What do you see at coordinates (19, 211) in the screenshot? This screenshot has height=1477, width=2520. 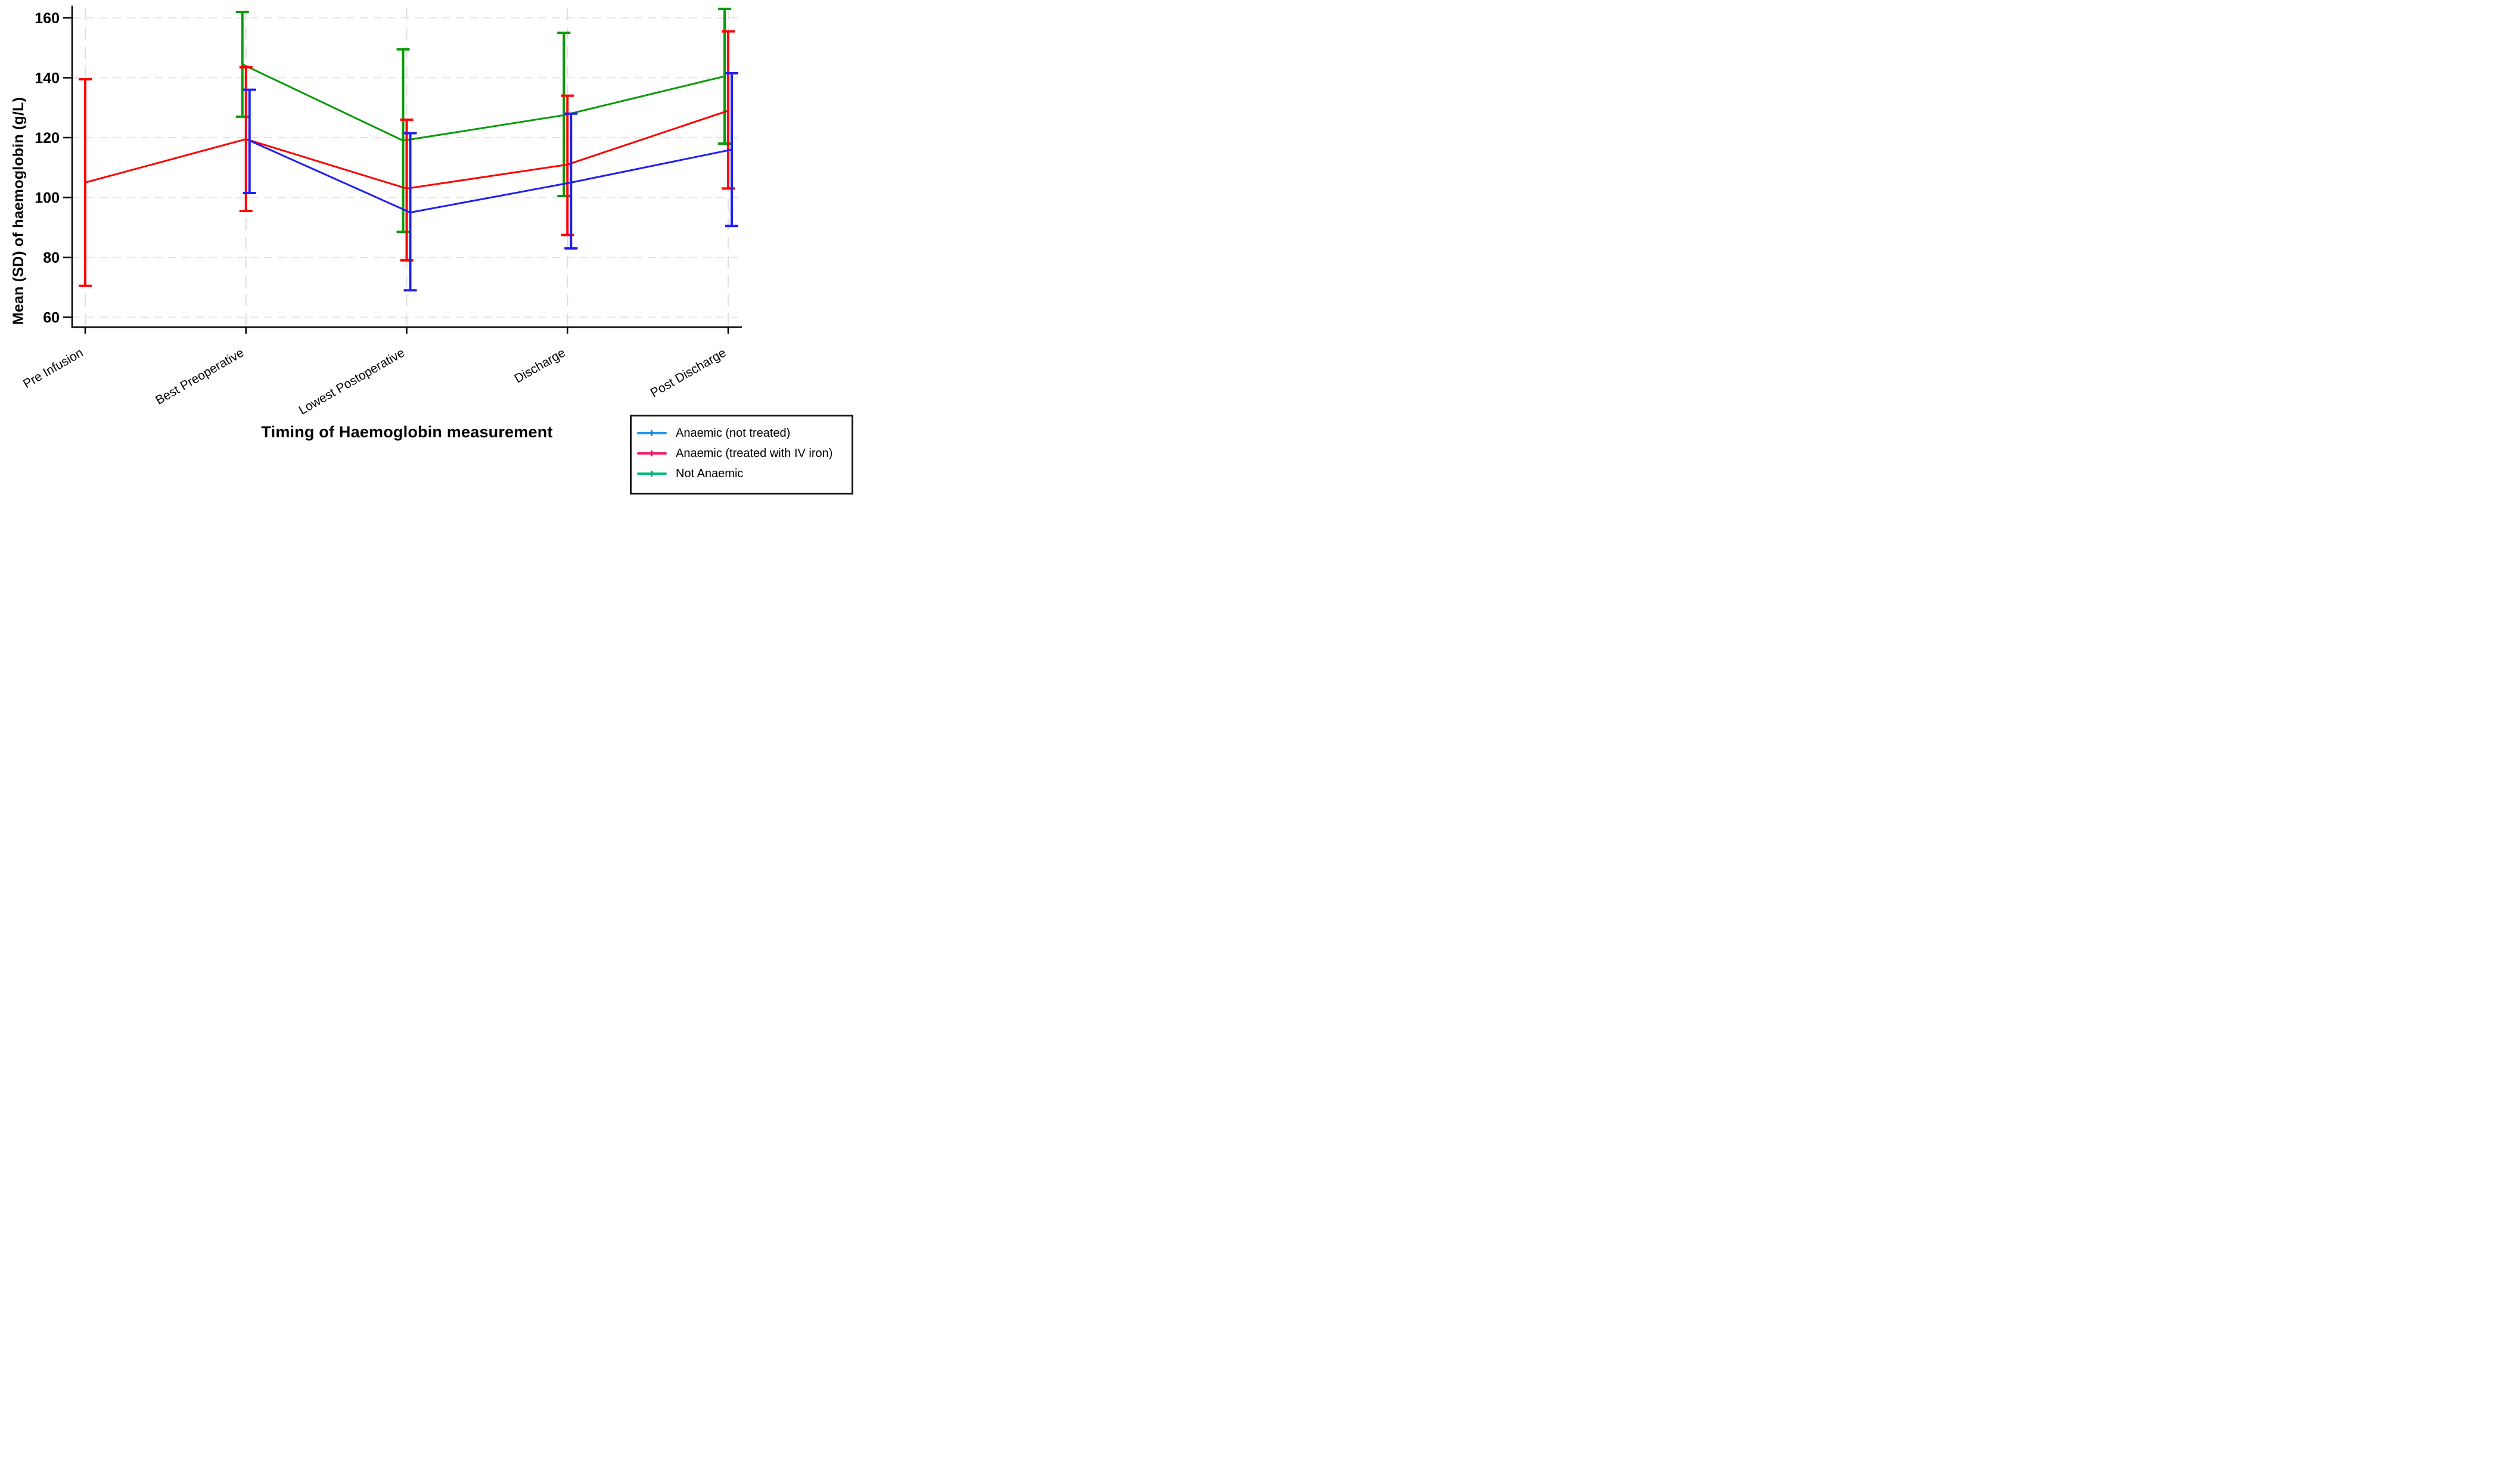 I see `y-axis-title: Mean (SD) of haemoglobin (g/L)` at bounding box center [19, 211].